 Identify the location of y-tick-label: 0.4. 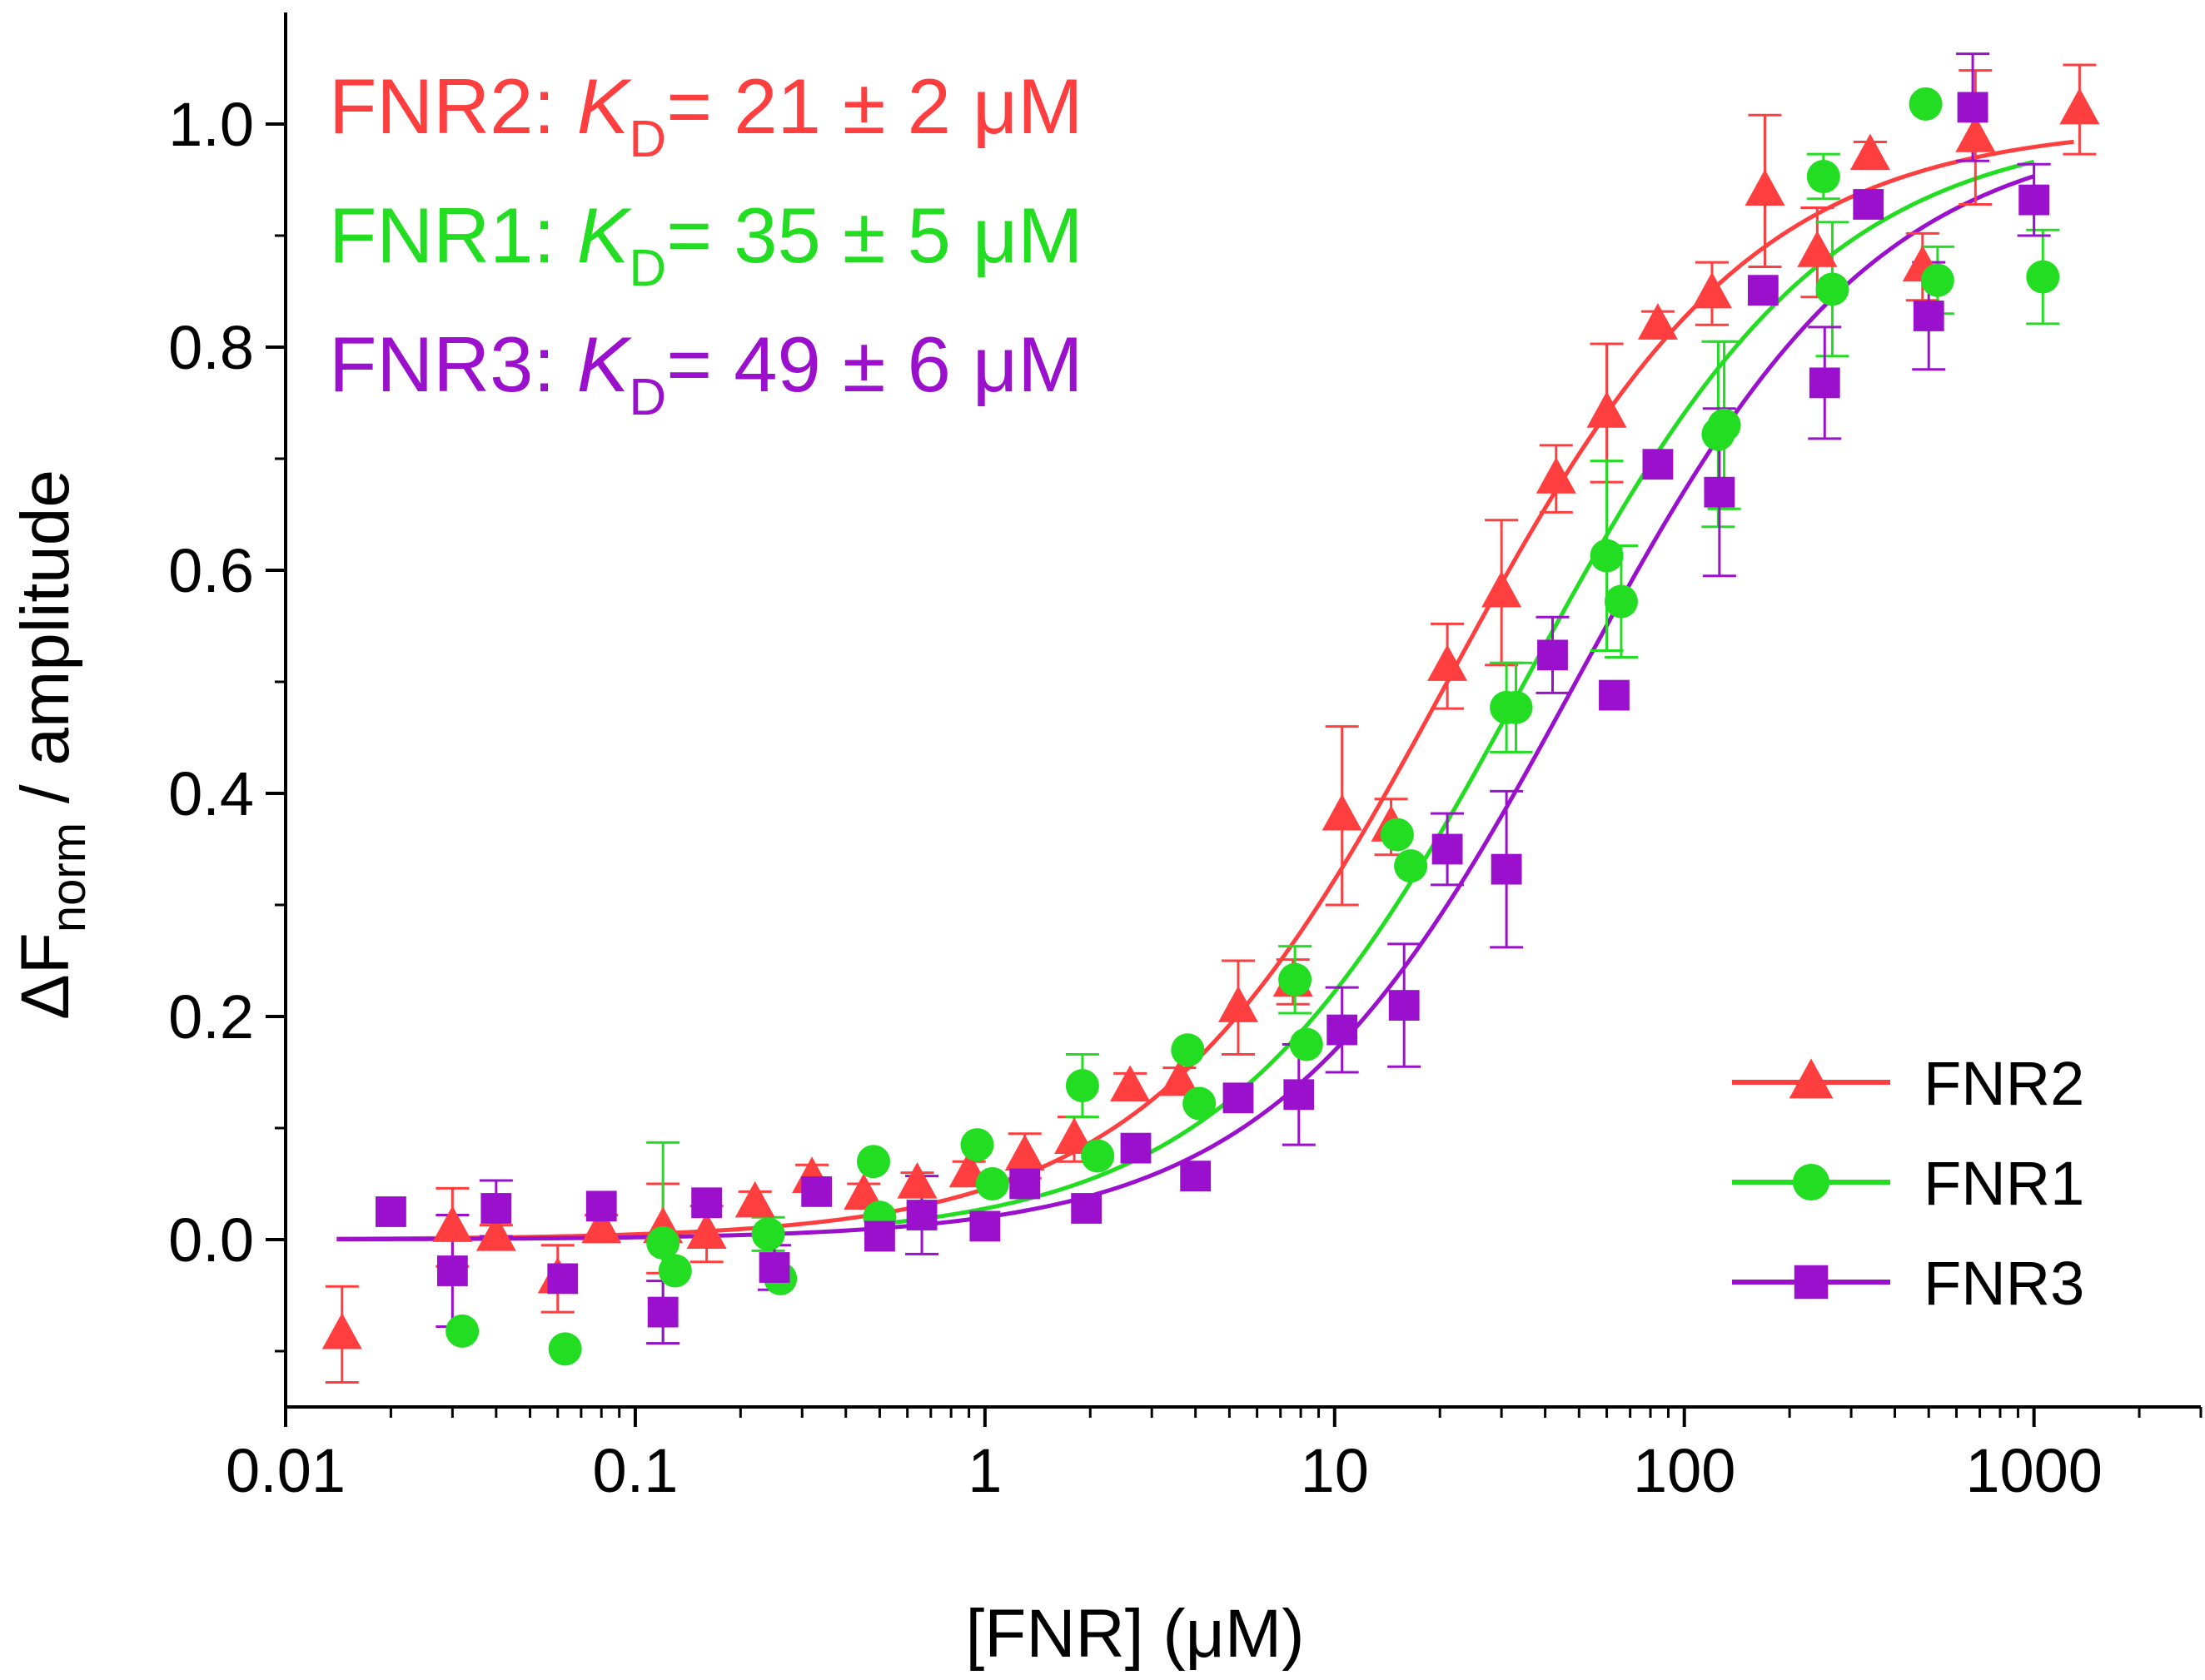
(211, 793).